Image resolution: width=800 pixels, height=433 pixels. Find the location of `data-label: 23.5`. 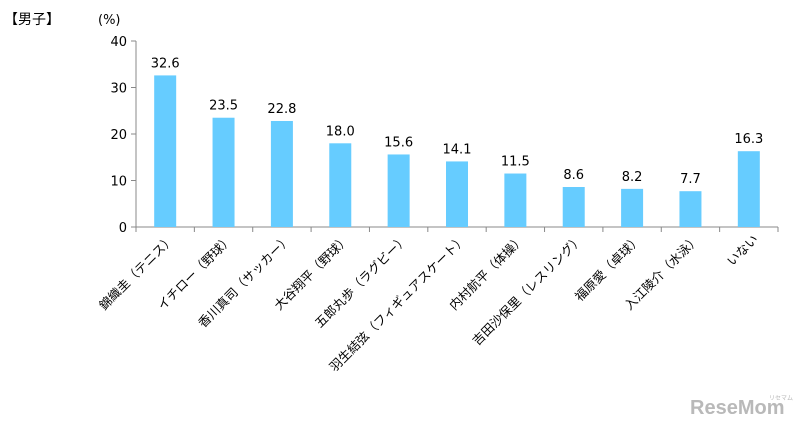

data-label: 23.5 is located at coordinates (223, 106).